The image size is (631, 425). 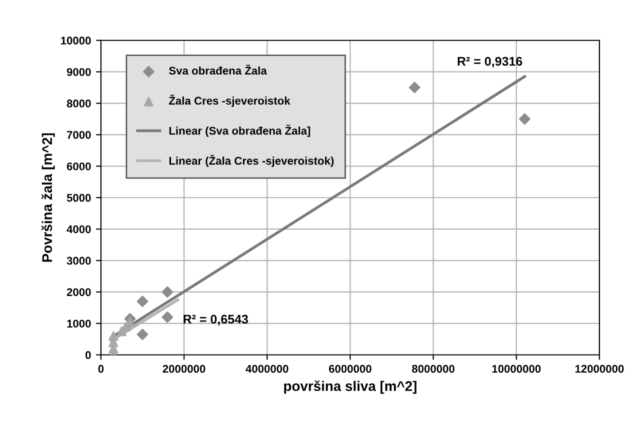 I want to click on y-tick-label: 5000, so click(x=78, y=198).